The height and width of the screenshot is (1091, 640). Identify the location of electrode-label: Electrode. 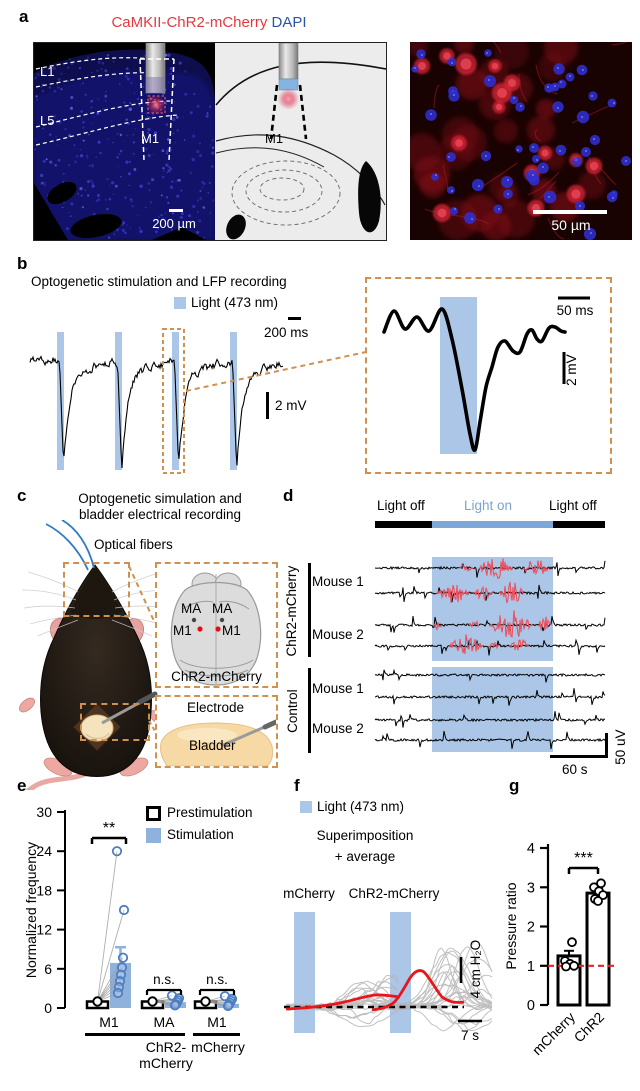
(216, 707).